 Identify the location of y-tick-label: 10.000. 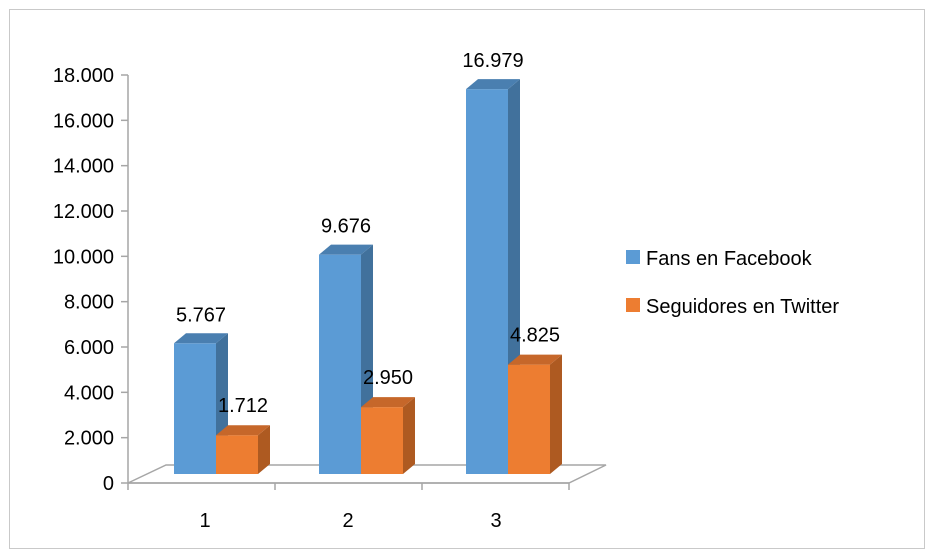
(83, 257).